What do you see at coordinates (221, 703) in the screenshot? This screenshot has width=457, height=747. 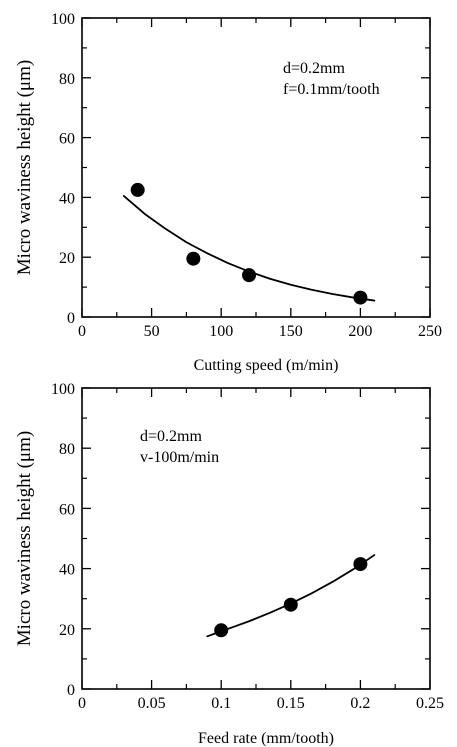 I see `x-tick-label: 0.1` at bounding box center [221, 703].